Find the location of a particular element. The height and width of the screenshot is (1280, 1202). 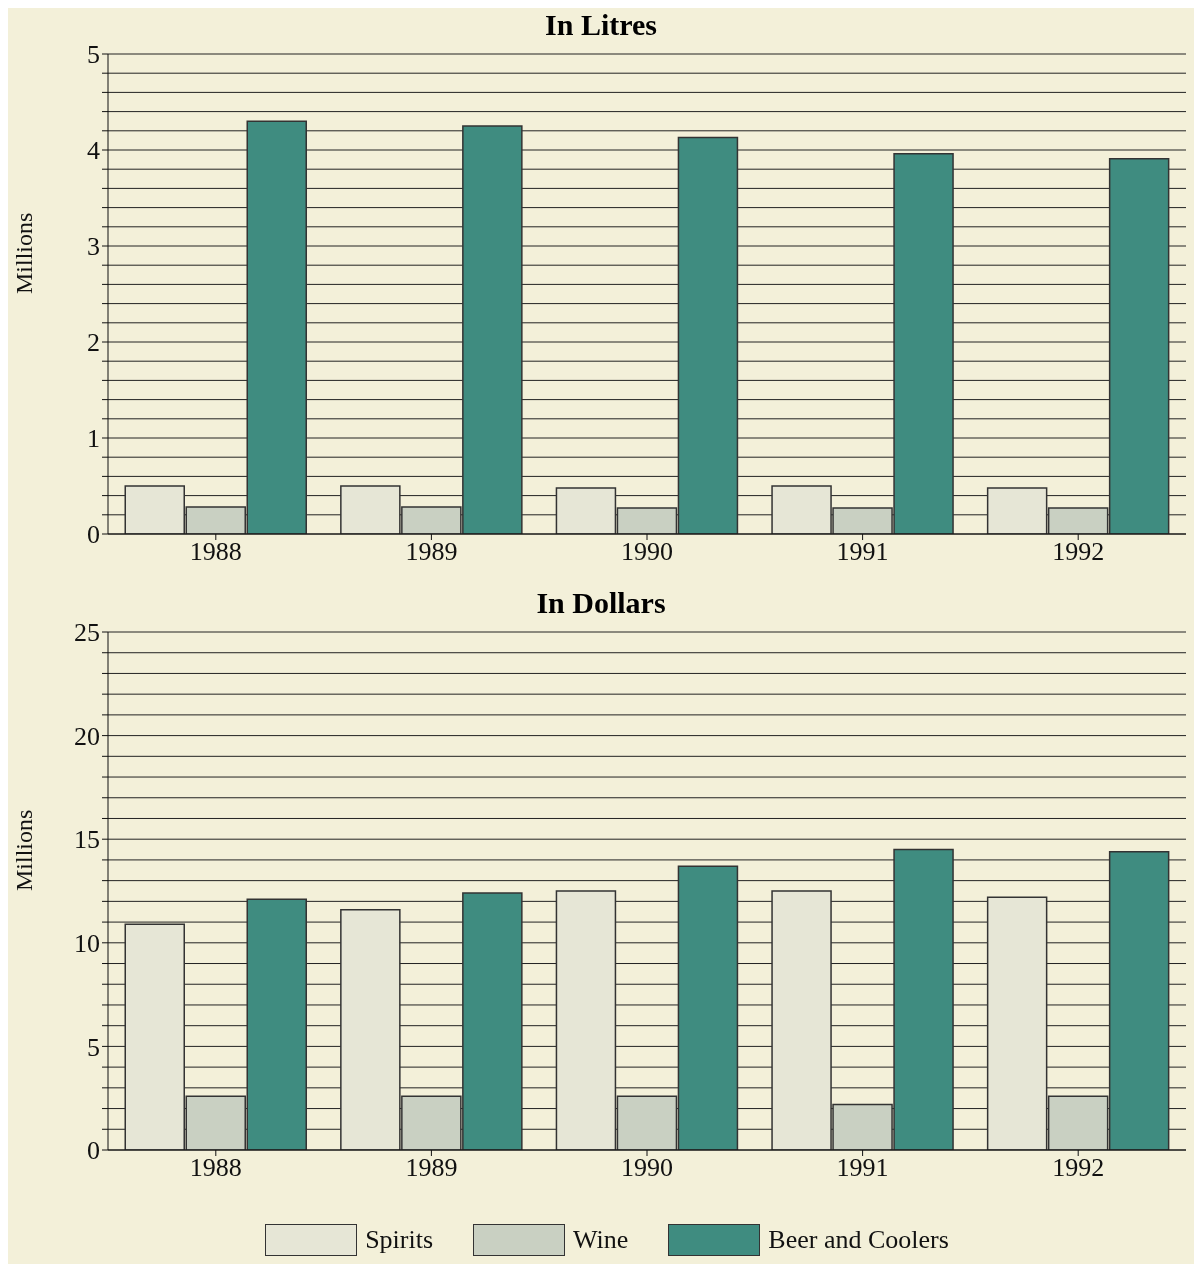

legend-label: Spirits is located at coordinates (399, 1240).